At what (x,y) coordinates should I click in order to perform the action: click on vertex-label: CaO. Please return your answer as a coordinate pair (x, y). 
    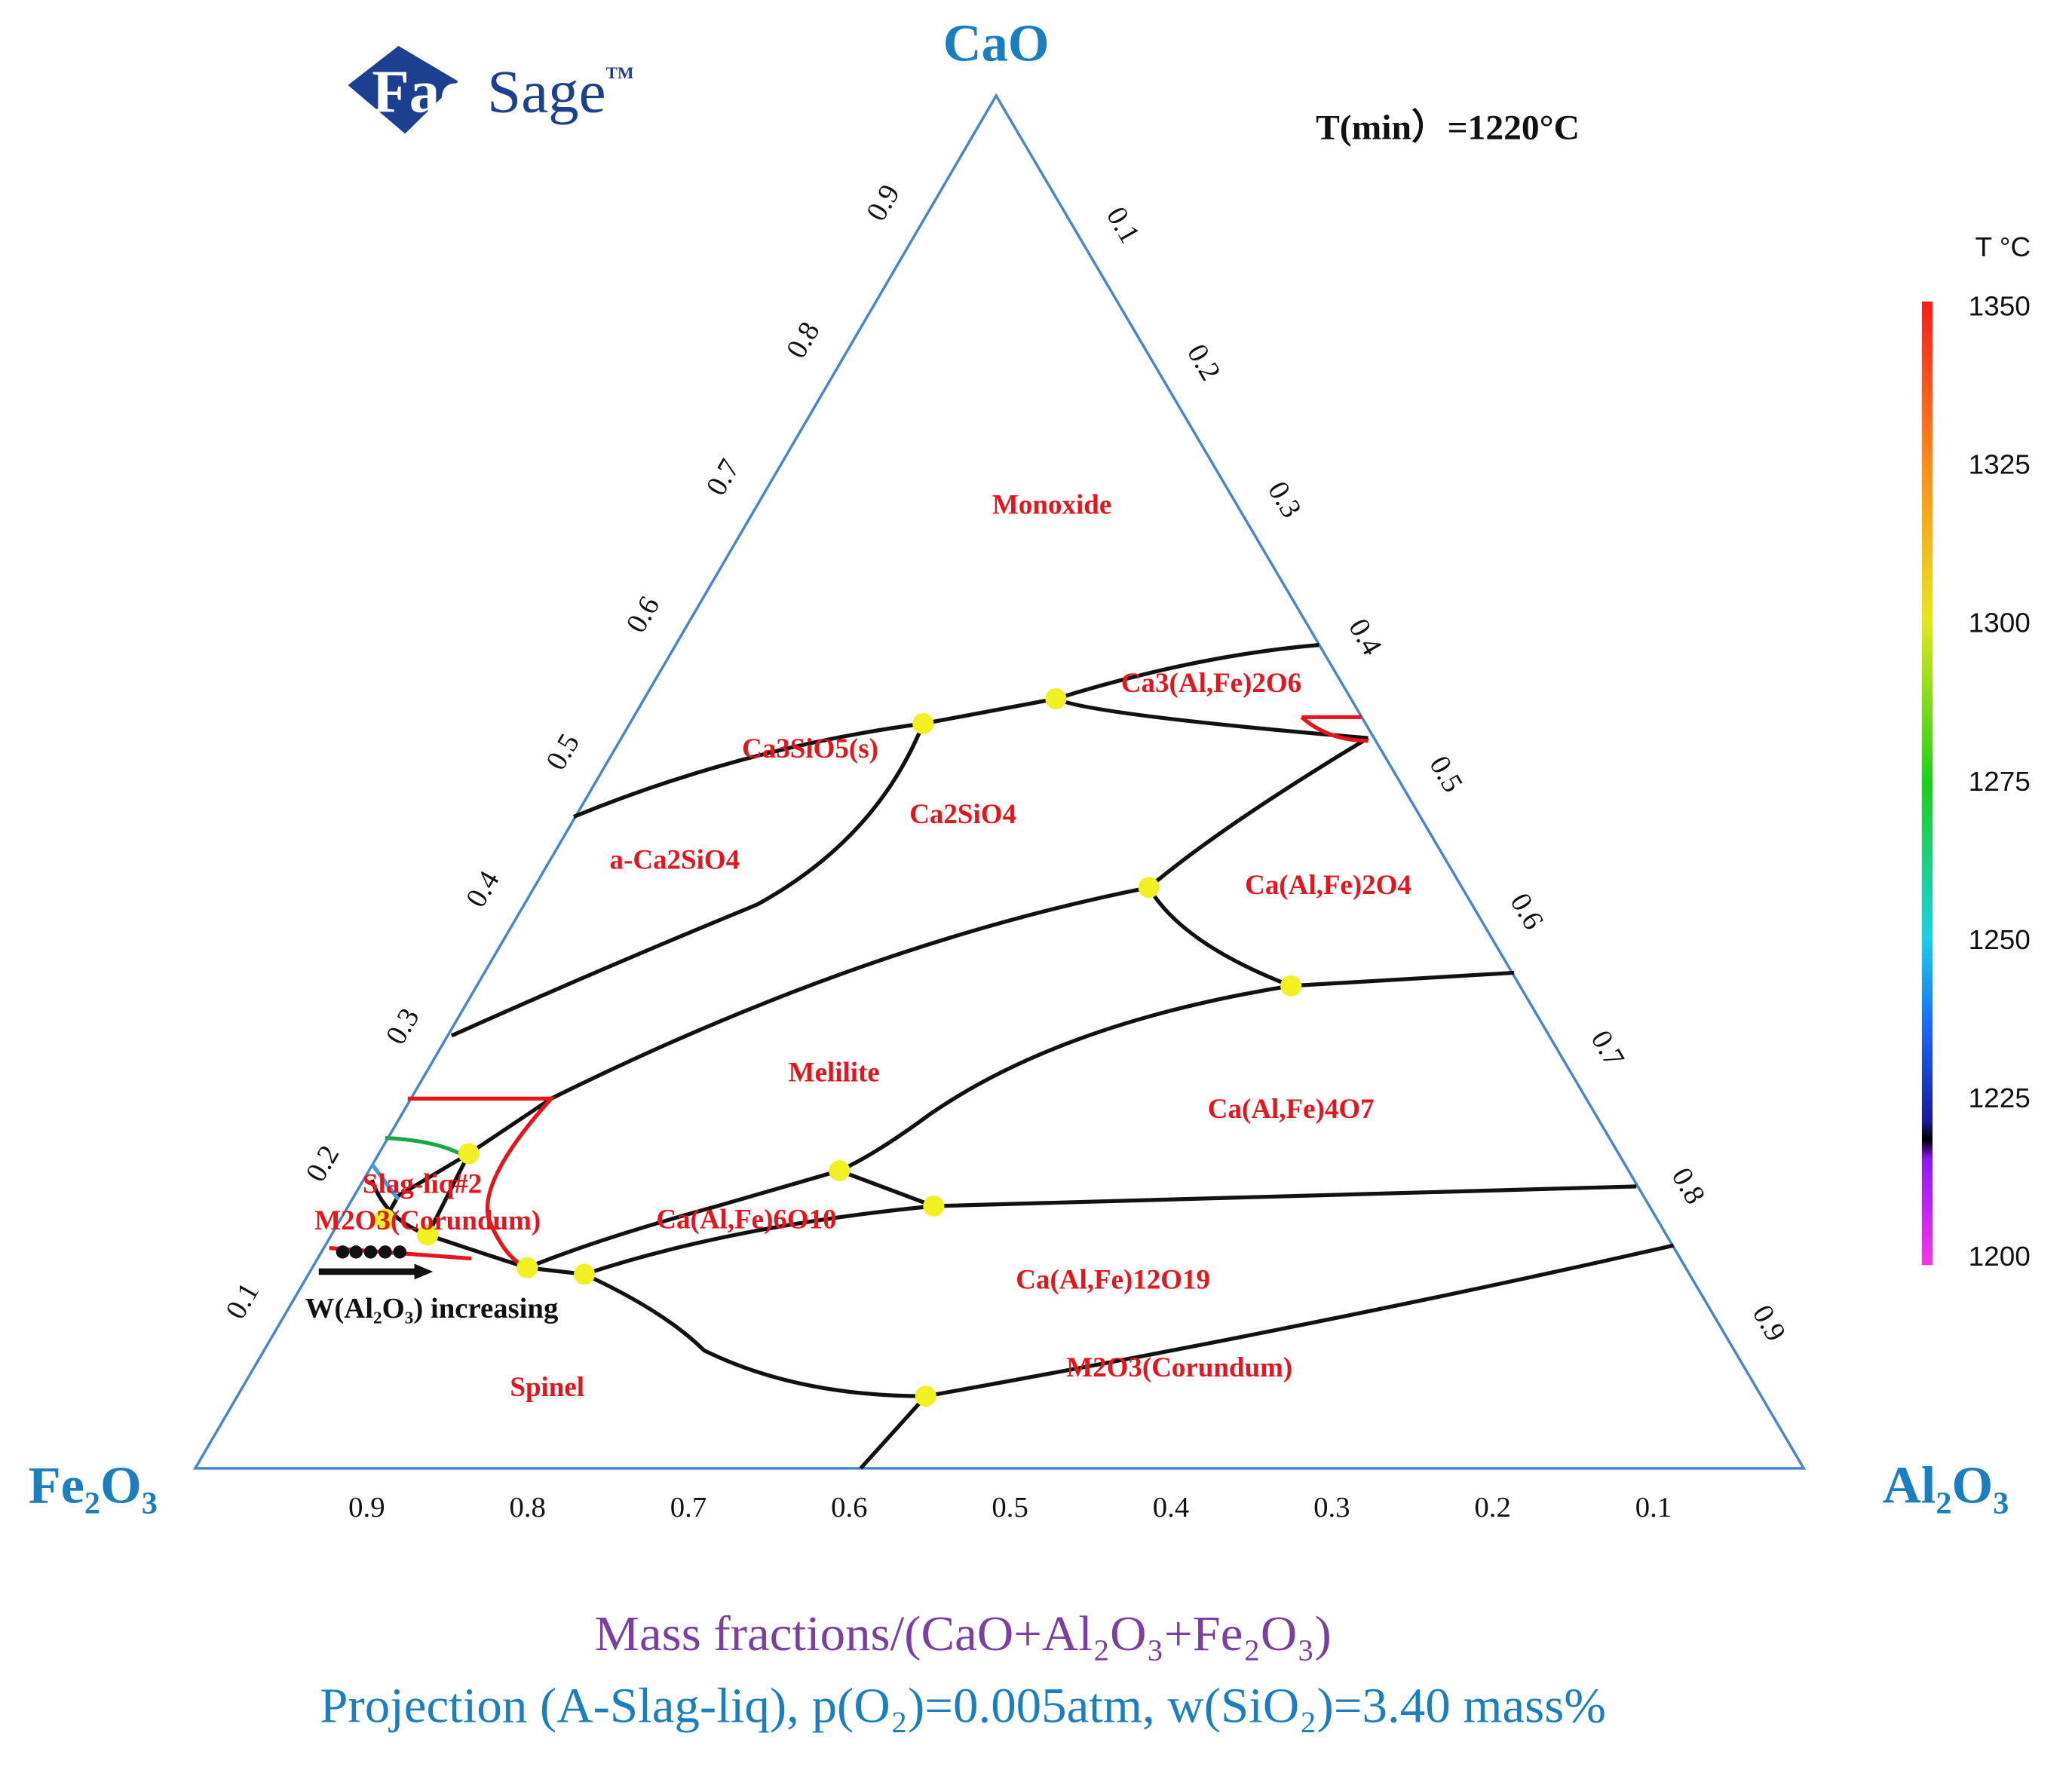
    Looking at the image, I should click on (996, 44).